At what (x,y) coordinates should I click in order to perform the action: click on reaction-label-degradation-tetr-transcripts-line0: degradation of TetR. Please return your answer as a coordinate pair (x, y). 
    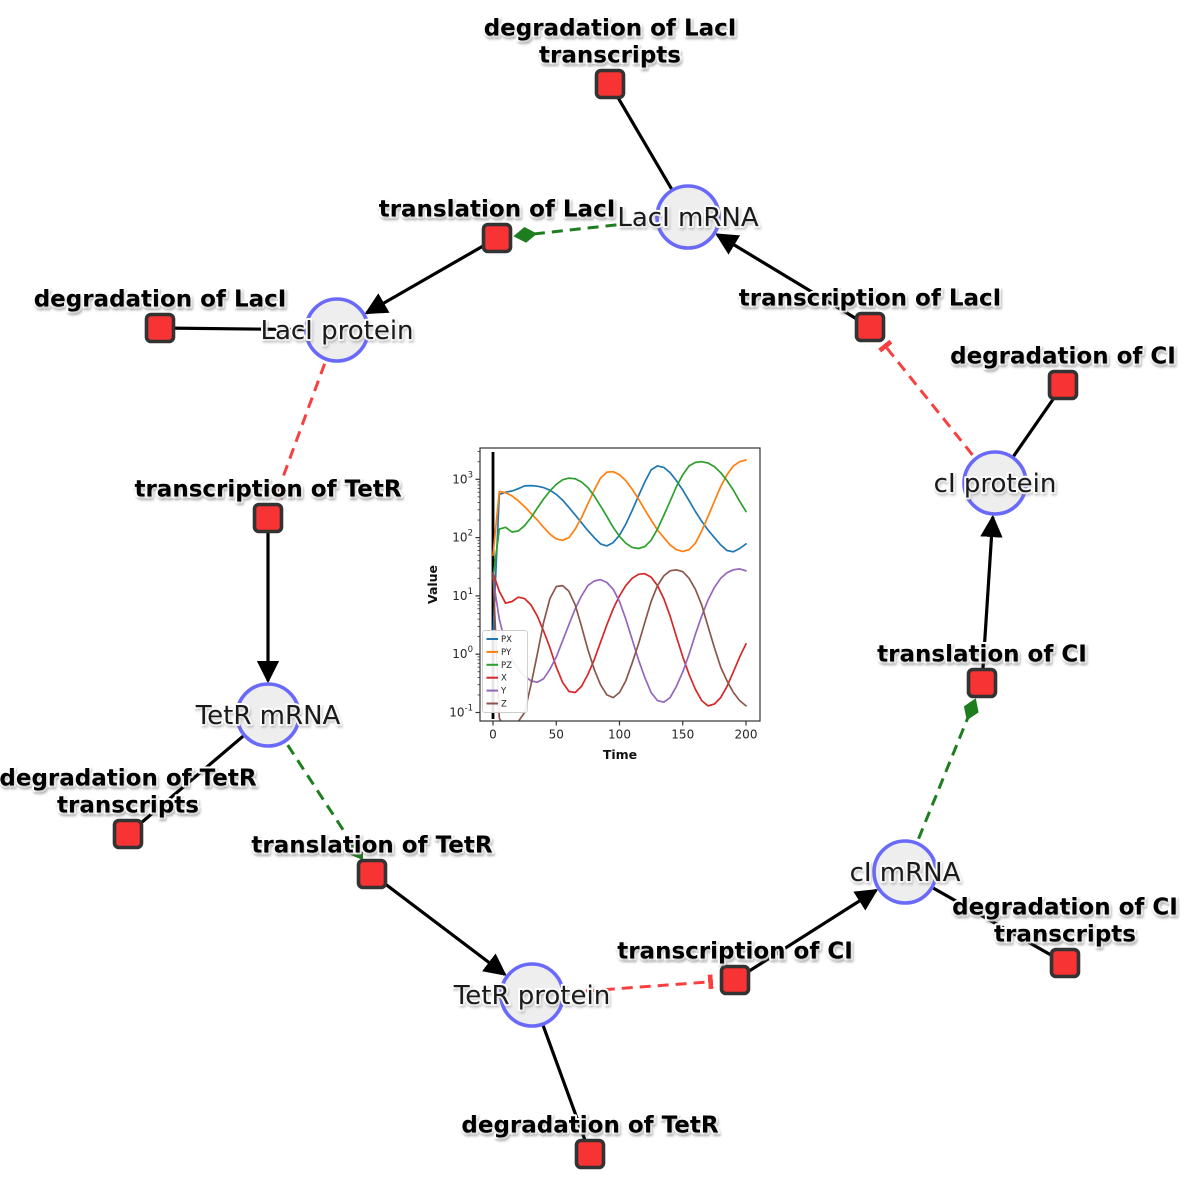
    Looking at the image, I should click on (128, 779).